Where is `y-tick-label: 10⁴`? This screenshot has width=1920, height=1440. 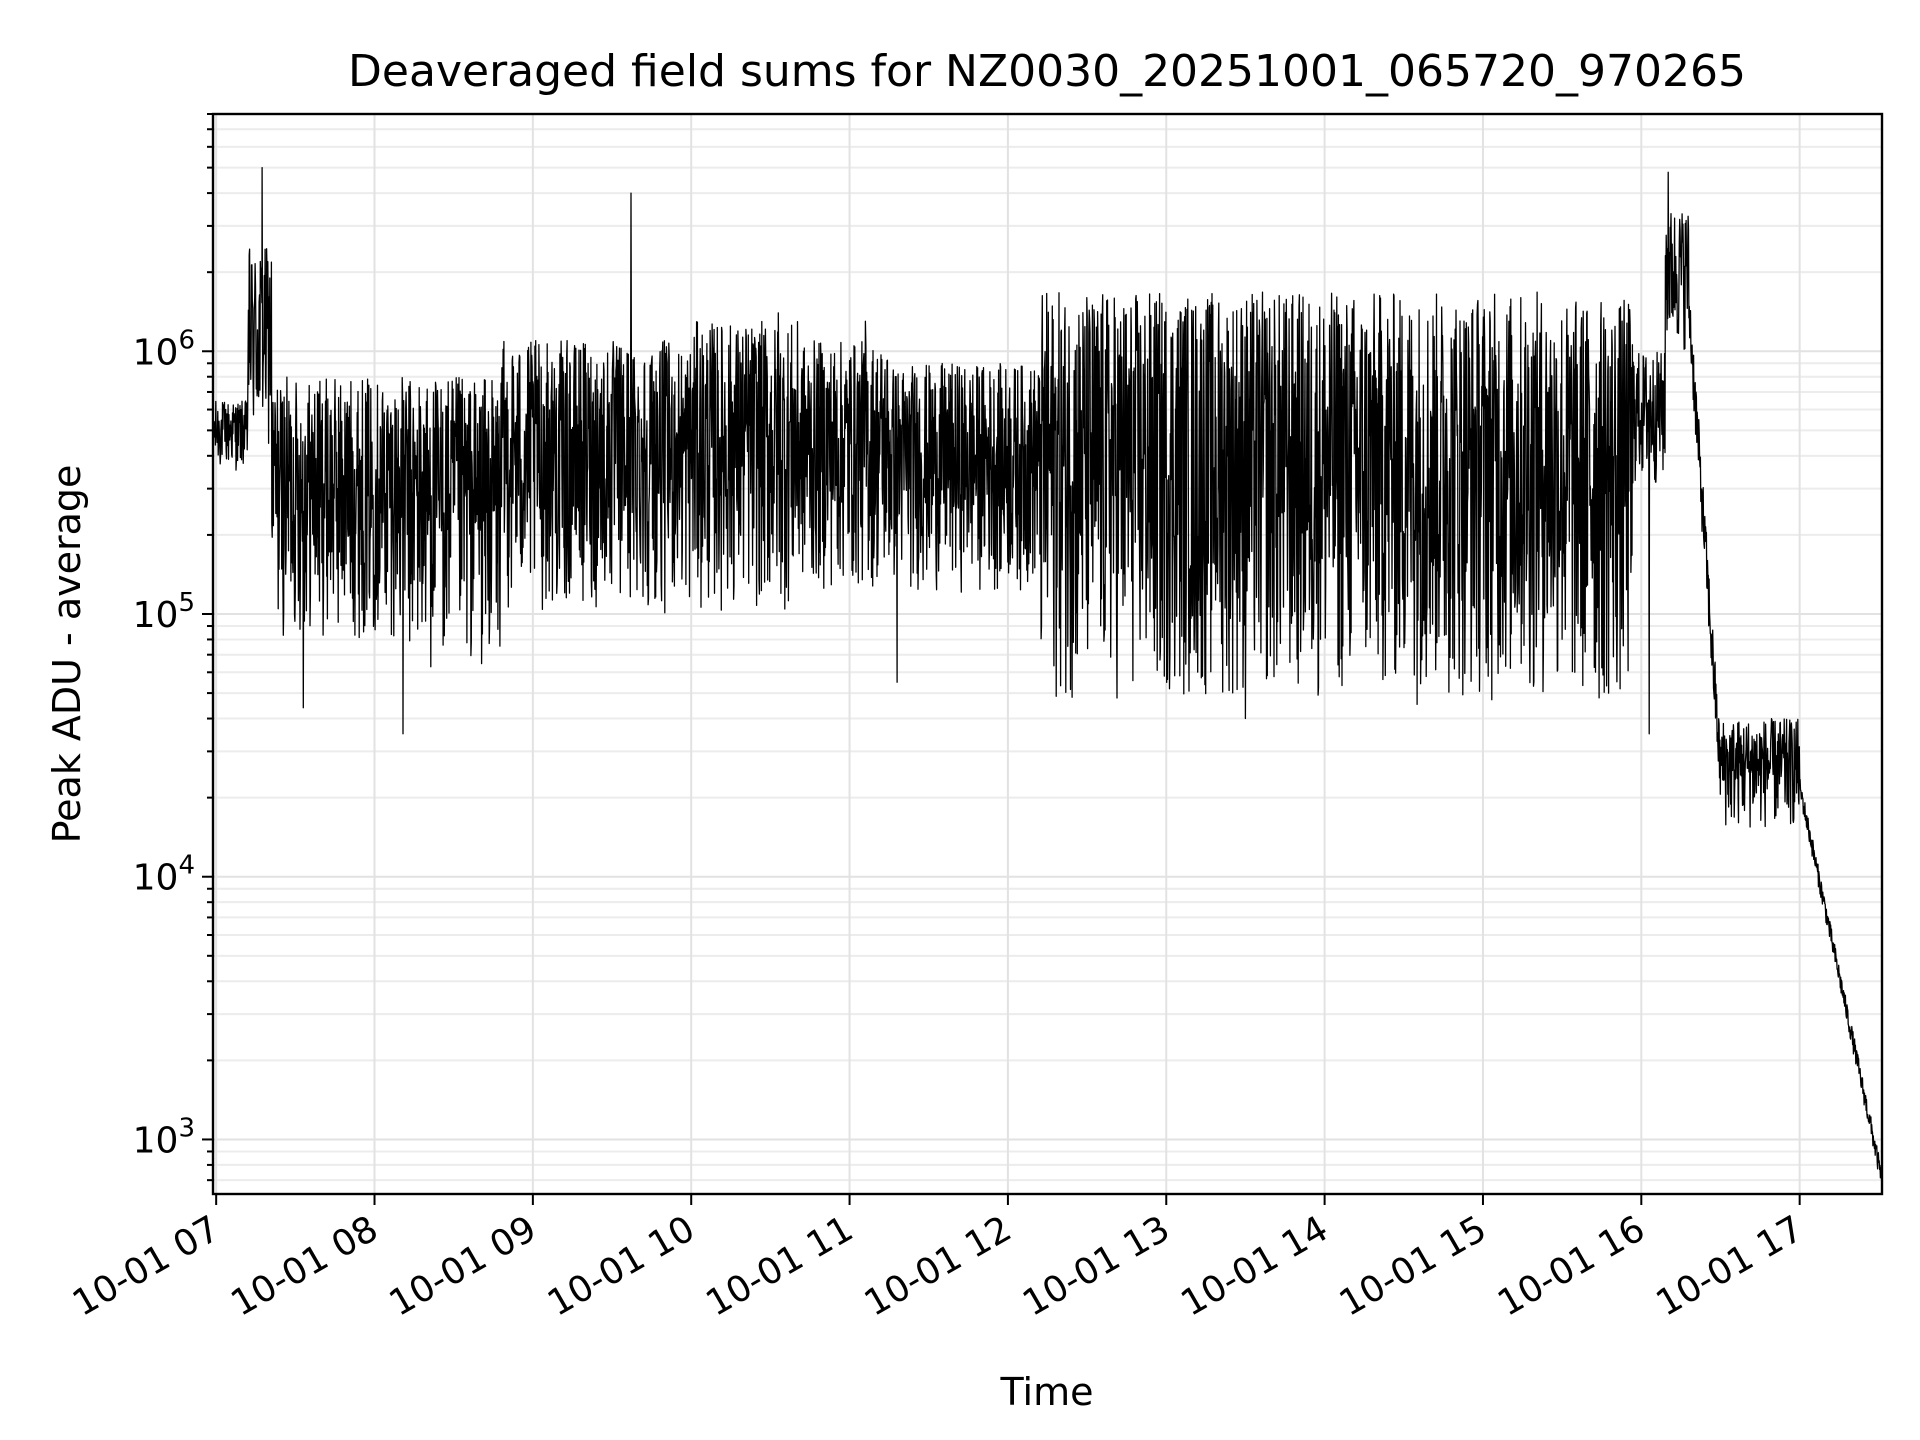 y-tick-label: 10⁴ is located at coordinates (164, 875).